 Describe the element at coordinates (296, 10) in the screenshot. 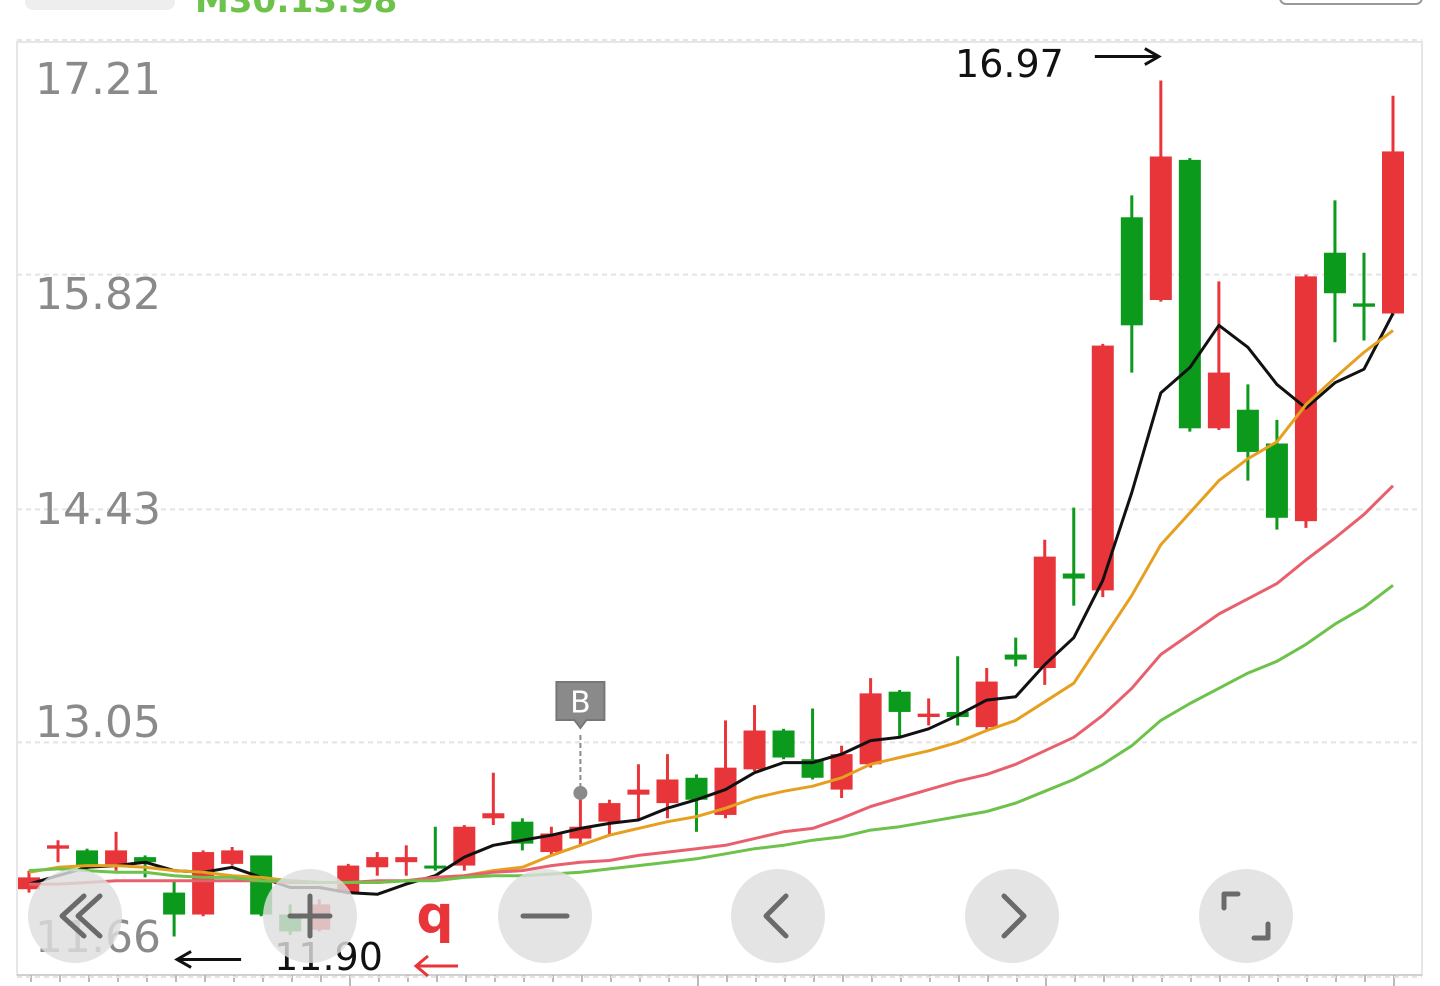

I see `indicator-text: M30:13.98` at that location.